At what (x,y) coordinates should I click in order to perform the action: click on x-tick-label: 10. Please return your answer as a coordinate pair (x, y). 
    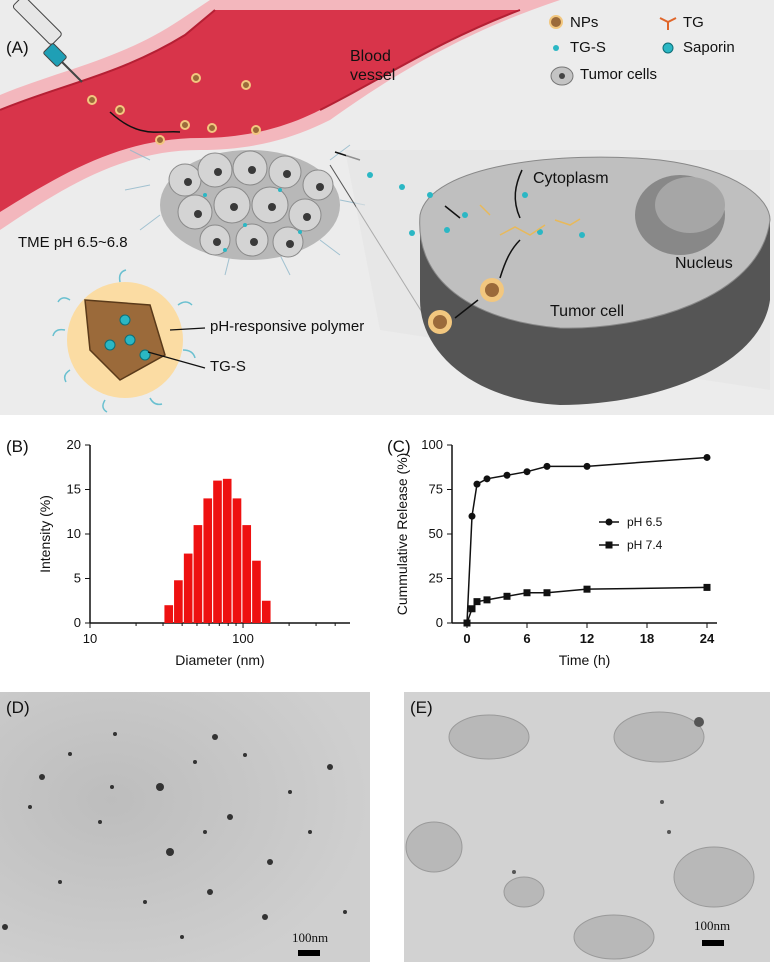
    Looking at the image, I should click on (90, 638).